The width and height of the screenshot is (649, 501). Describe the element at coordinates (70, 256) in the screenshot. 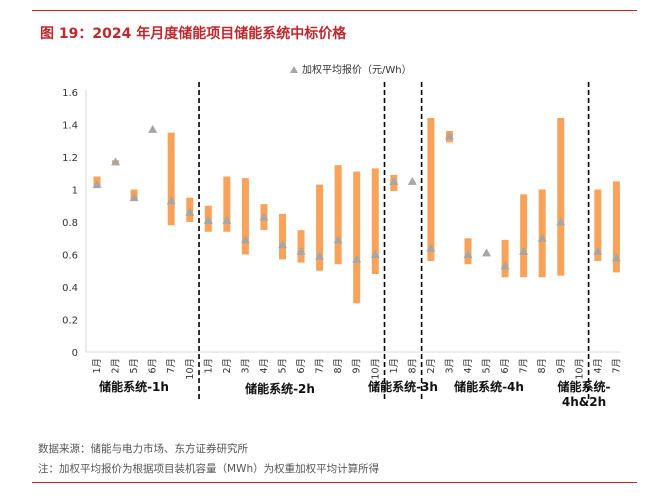

I see `y-tick-label: 0.6` at that location.